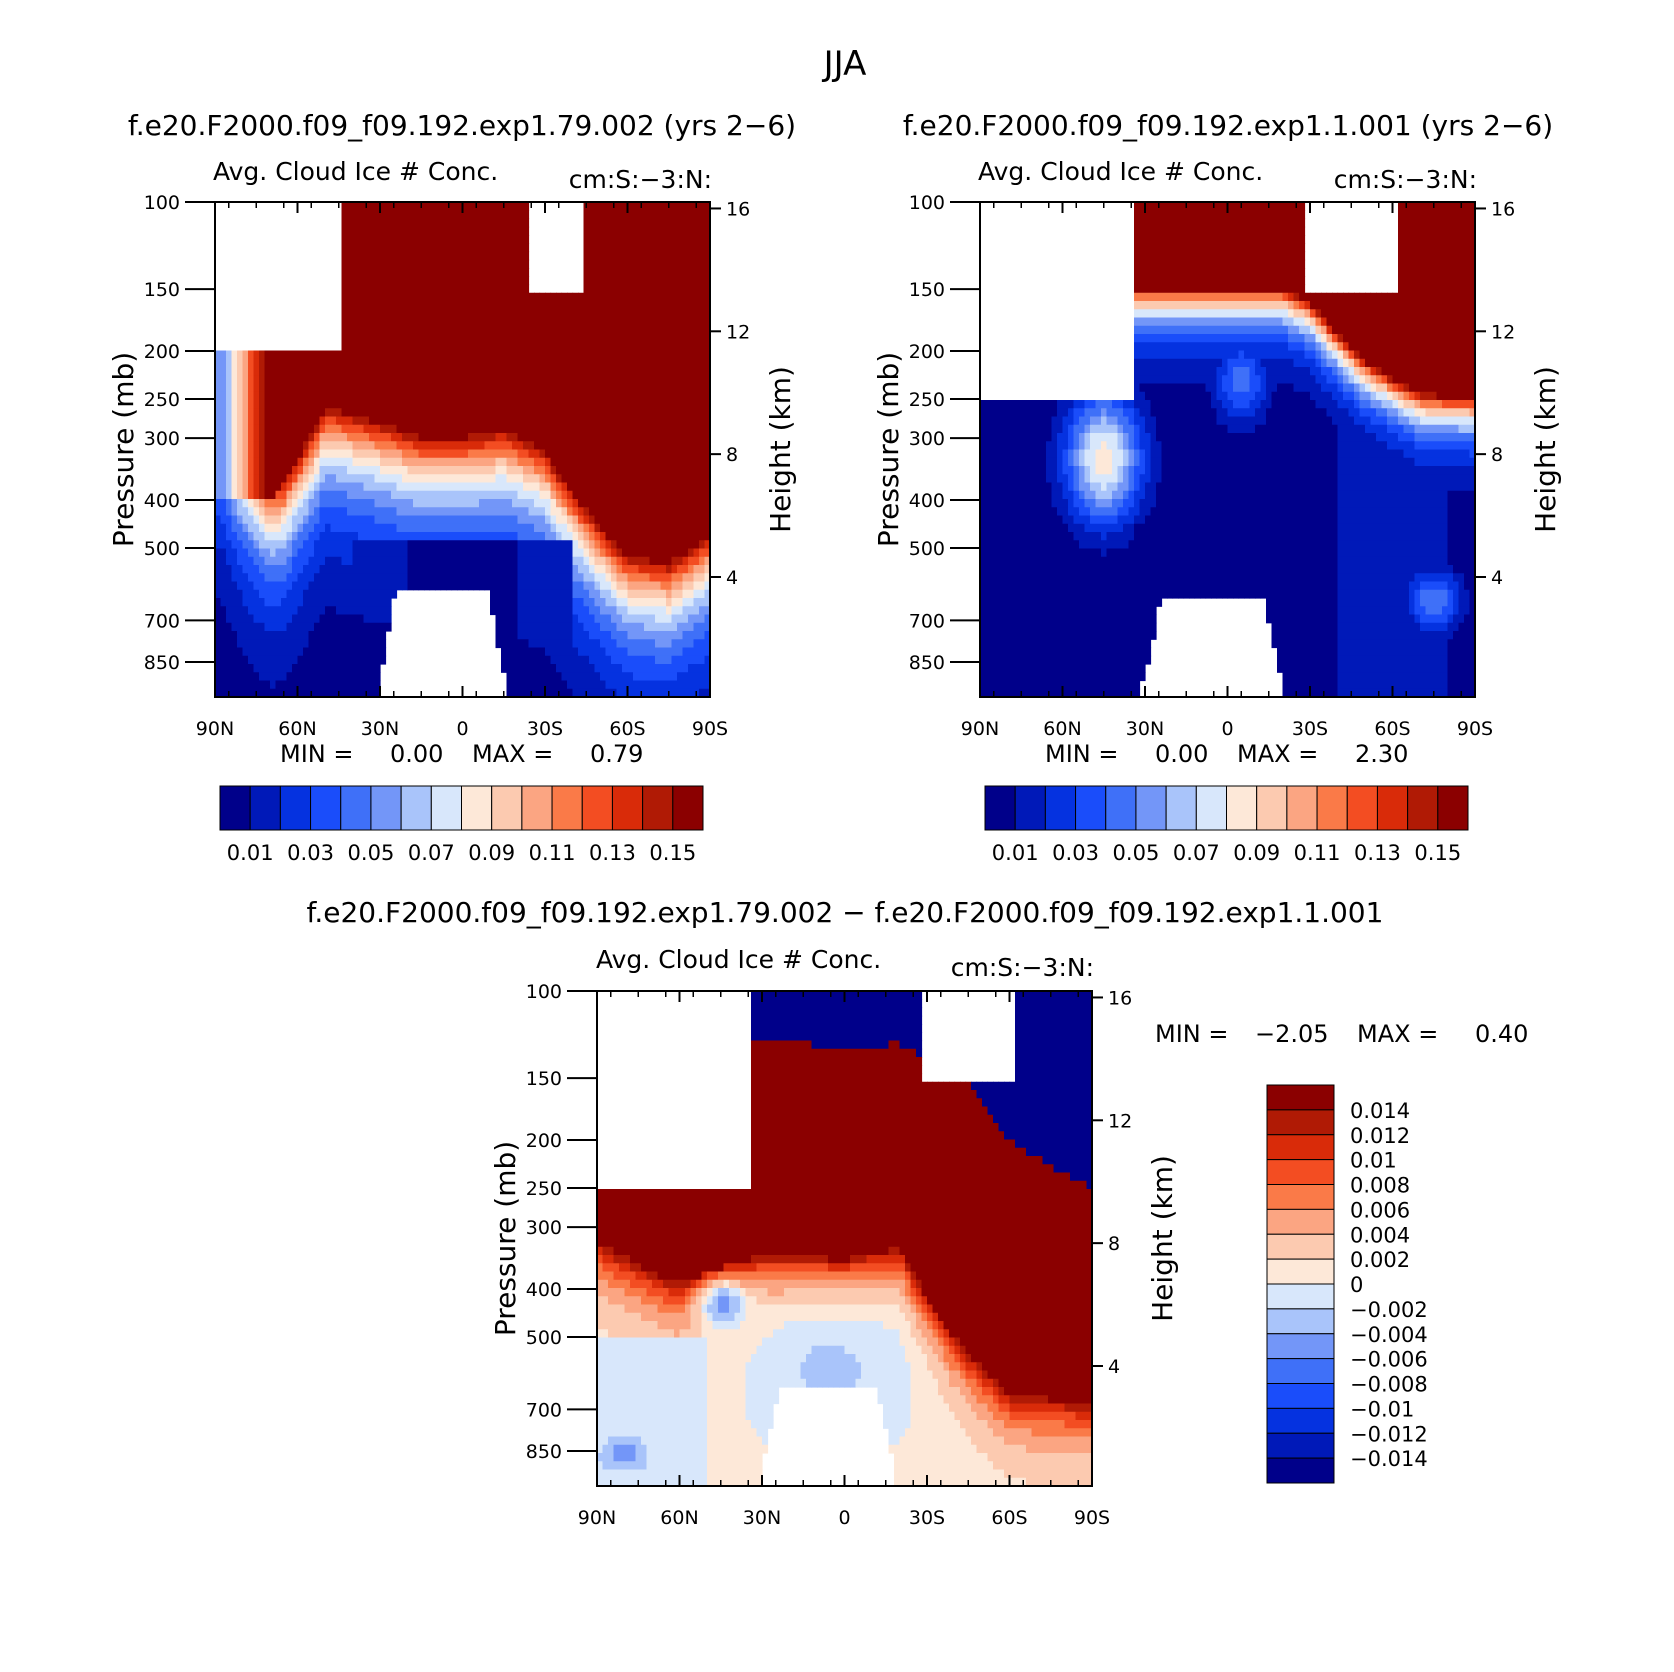 The height and width of the screenshot is (1672, 1674). Describe the element at coordinates (356, 808) in the screenshot. I see `p1-colorbar-box` at that location.